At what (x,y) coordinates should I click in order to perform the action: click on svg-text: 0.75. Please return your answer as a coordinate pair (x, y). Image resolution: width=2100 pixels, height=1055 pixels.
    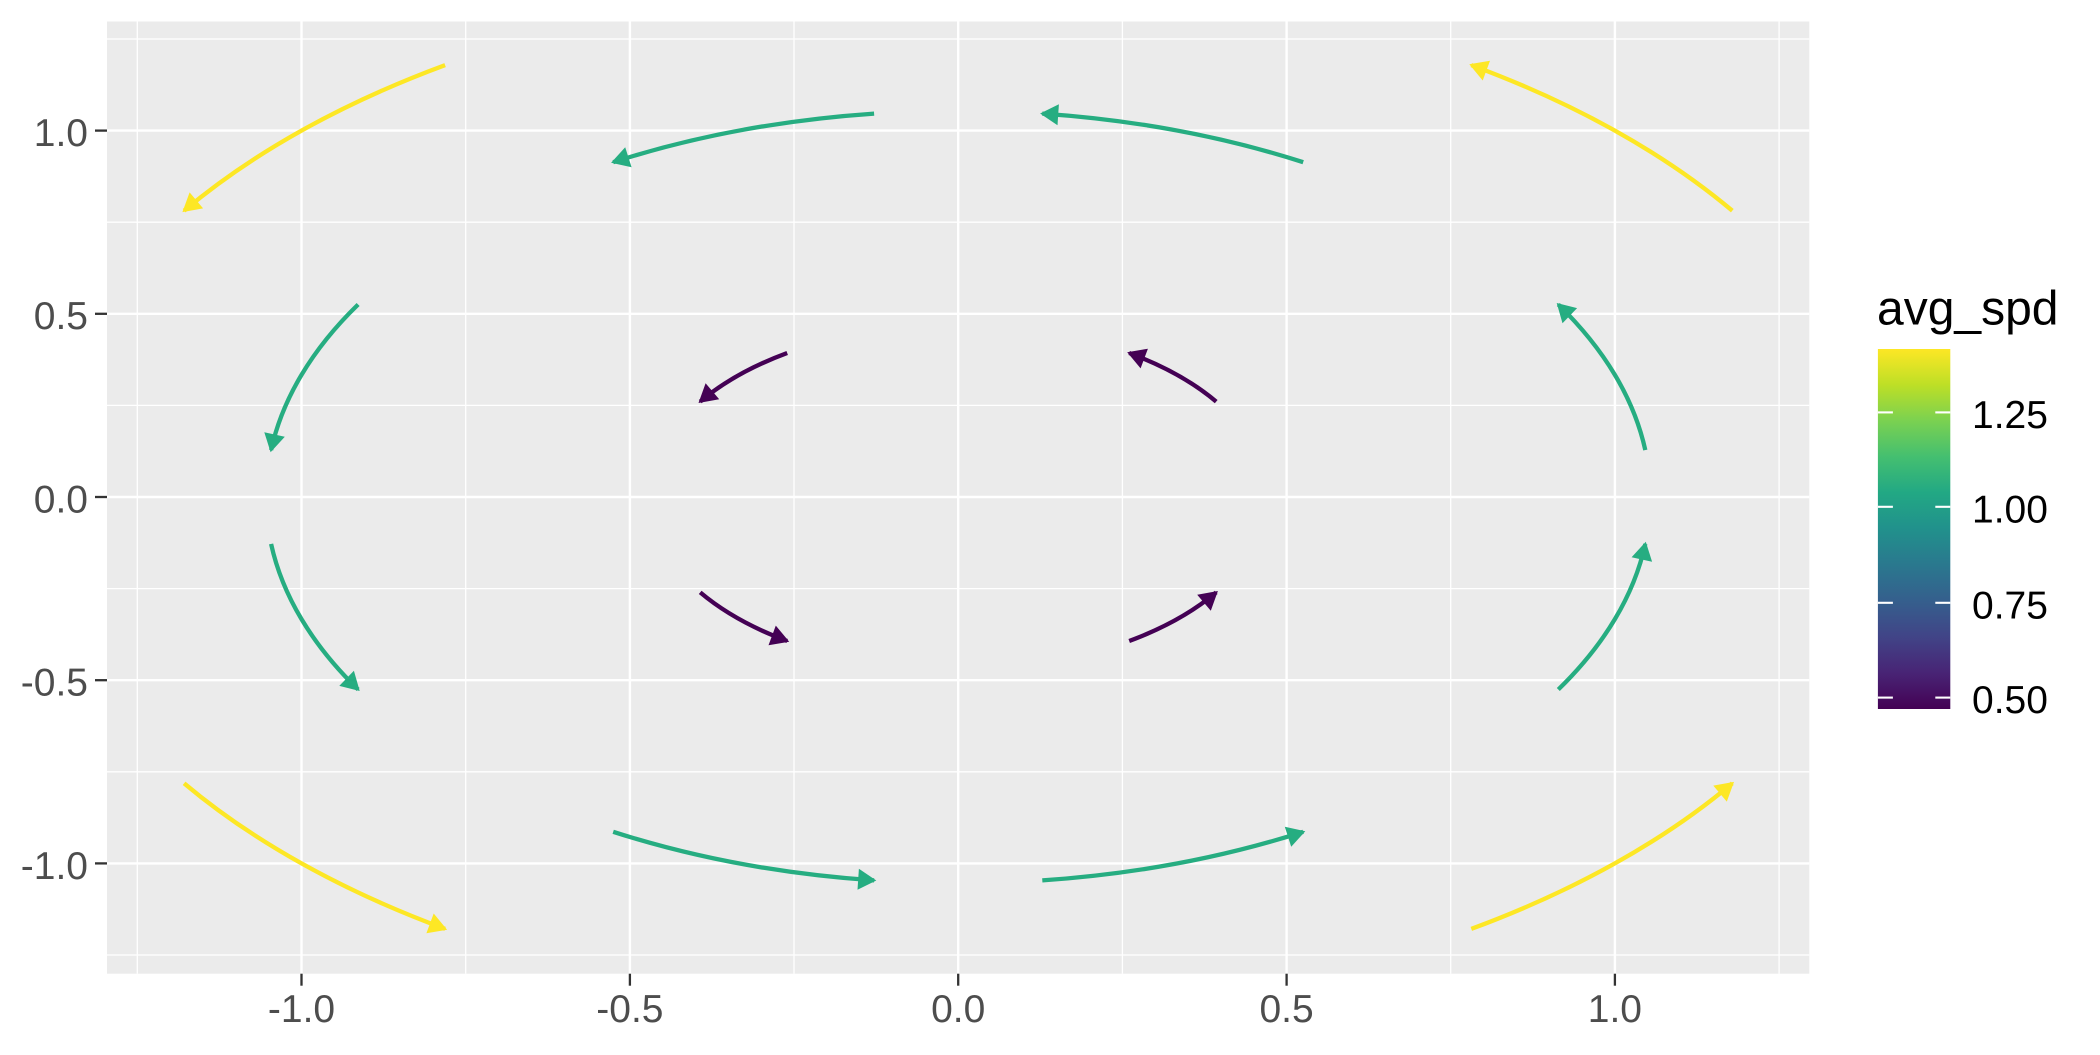
    Looking at the image, I should click on (2010, 605).